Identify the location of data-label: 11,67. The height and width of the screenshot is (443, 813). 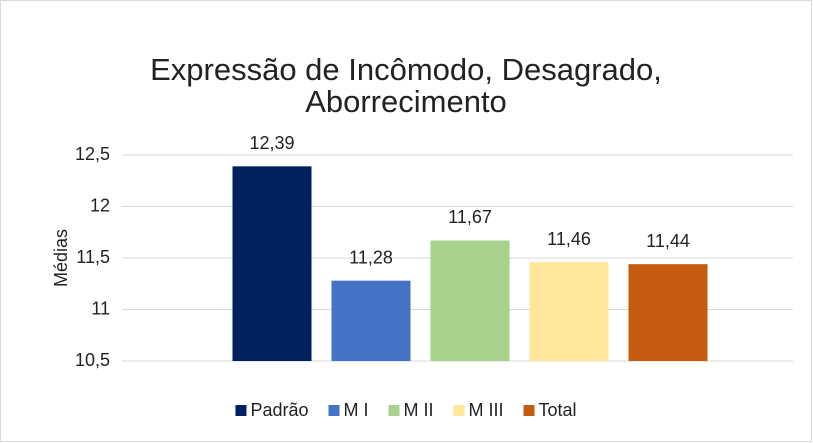
(470, 217).